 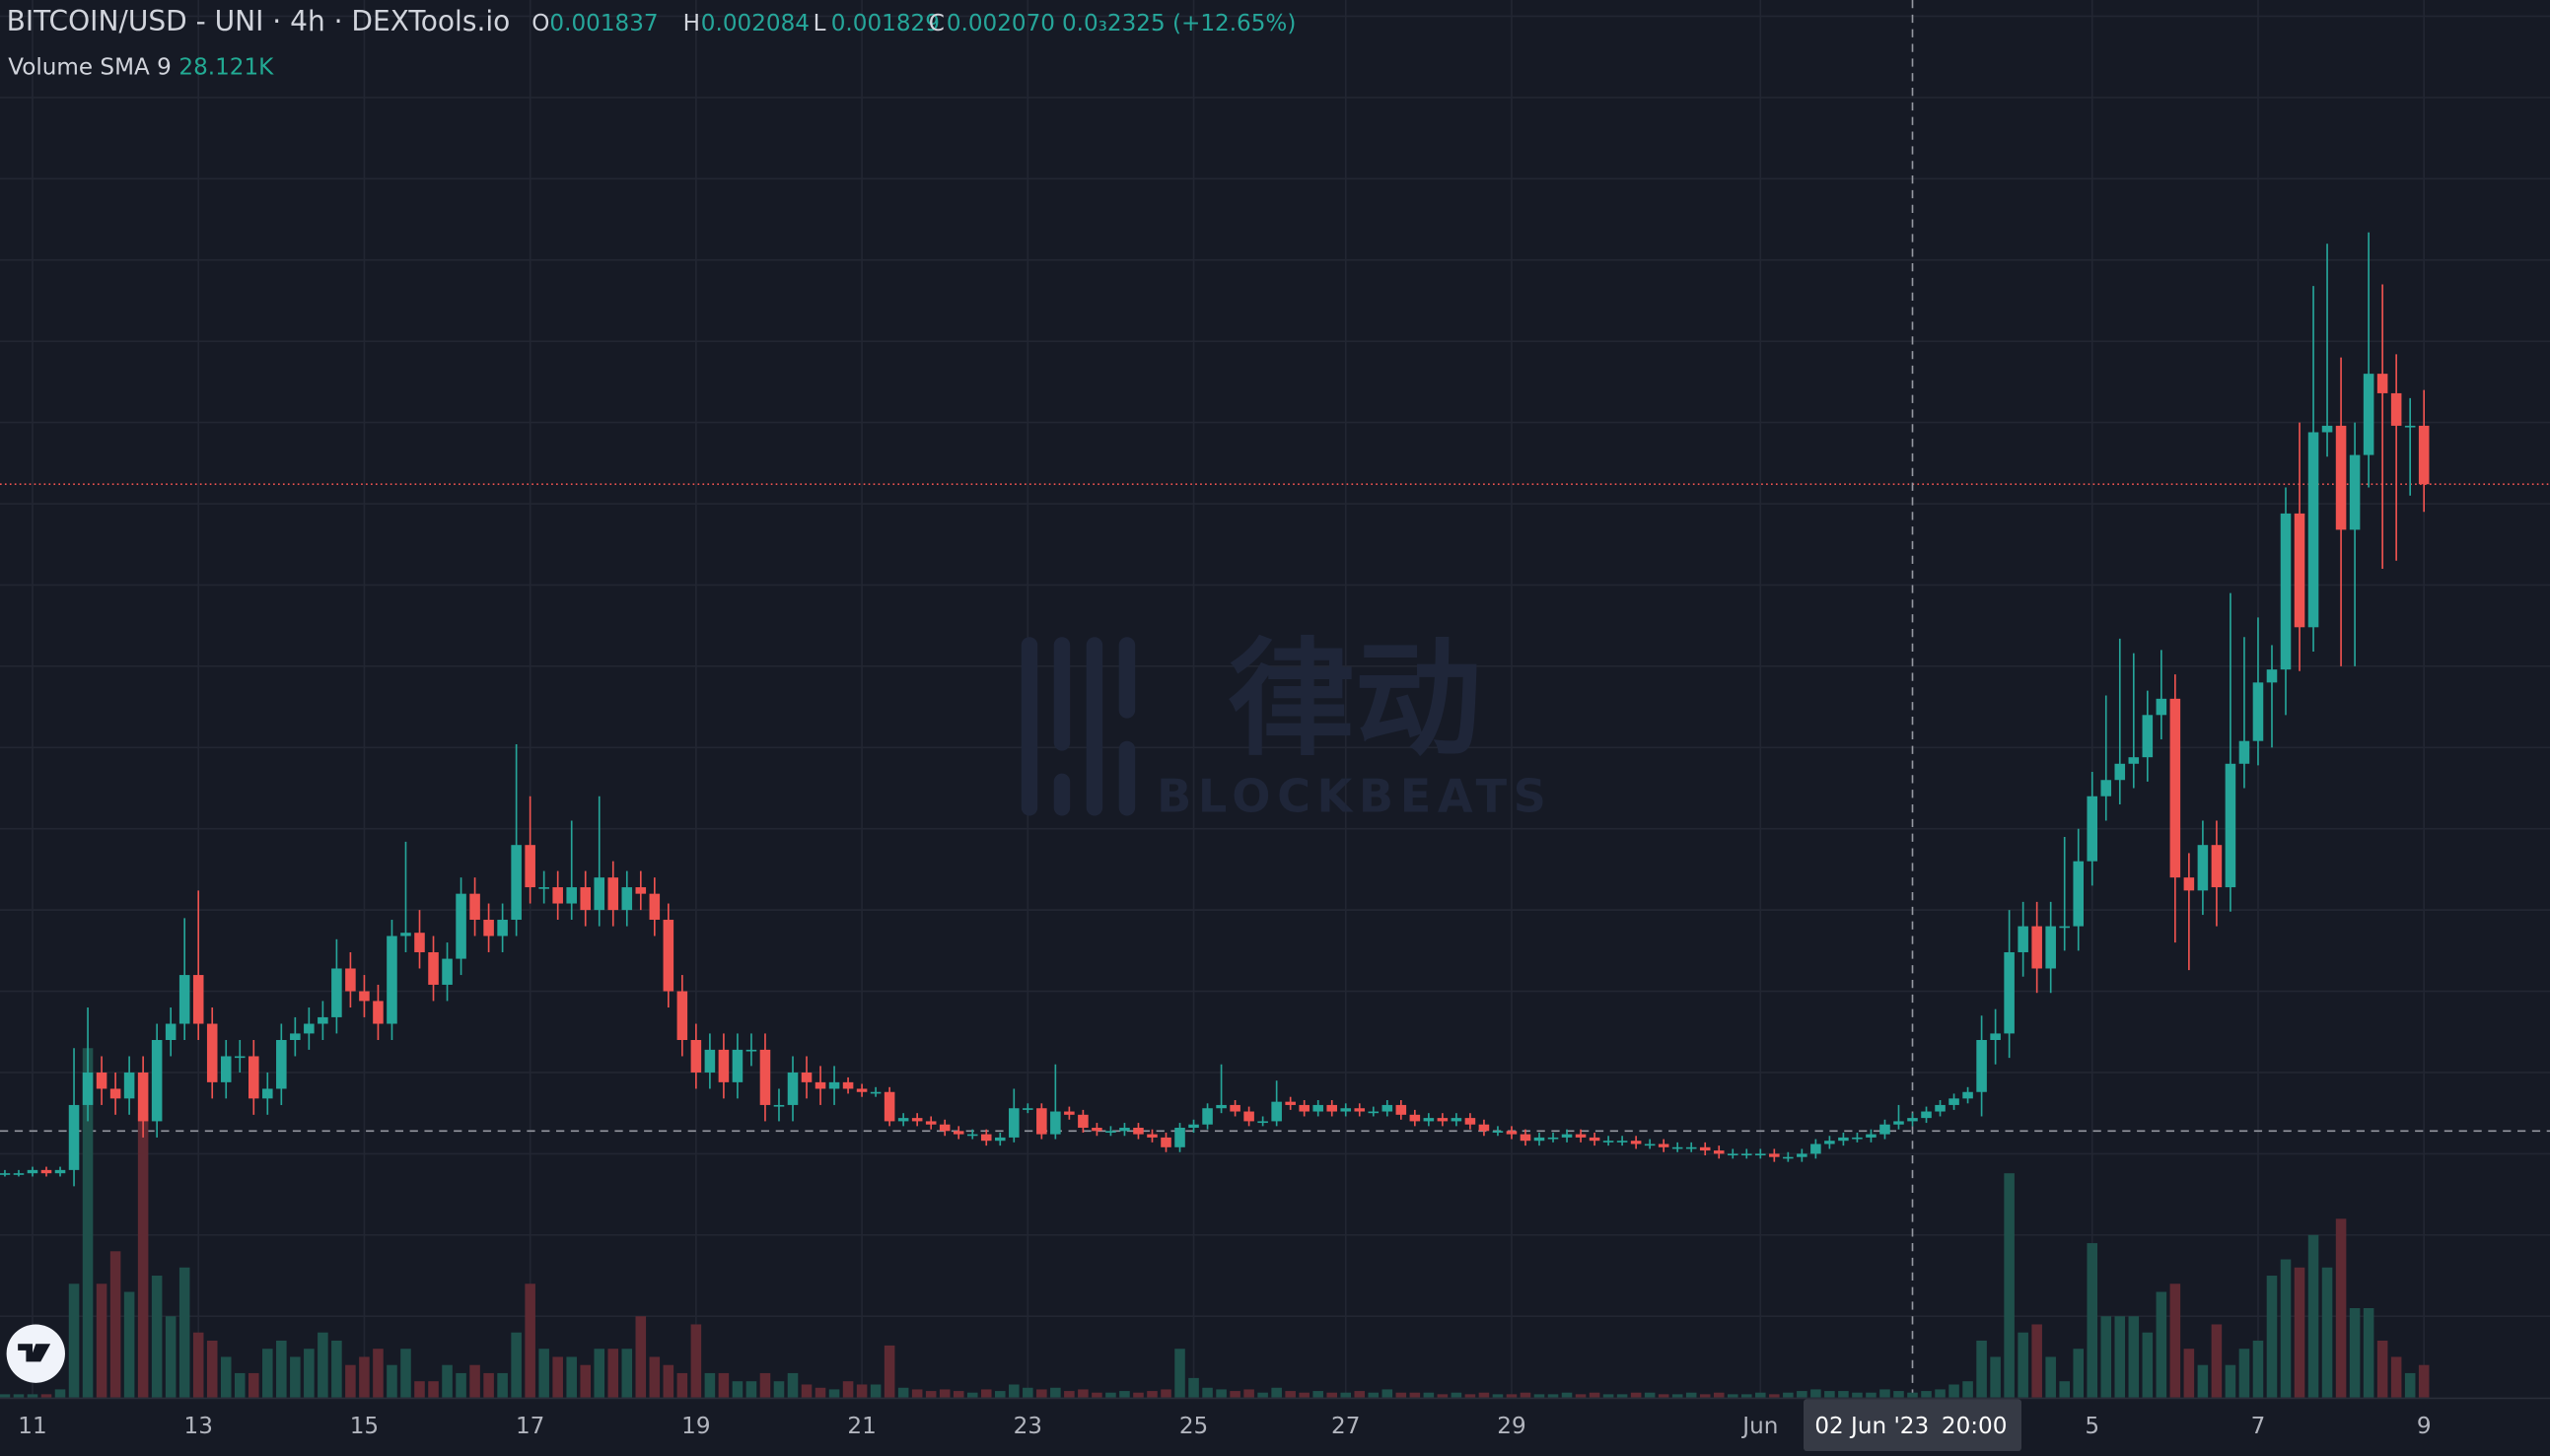 What do you see at coordinates (1194, 1426) in the screenshot?
I see `x-tick-label: 25` at bounding box center [1194, 1426].